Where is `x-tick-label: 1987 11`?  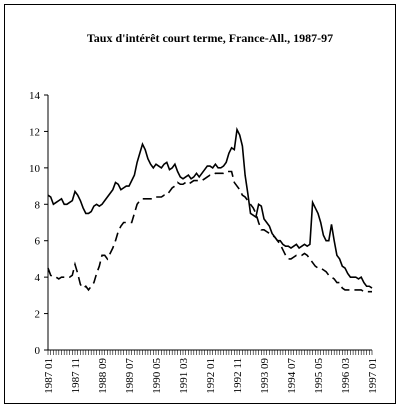 x-tick-label: 1987 11 is located at coordinates (76, 375).